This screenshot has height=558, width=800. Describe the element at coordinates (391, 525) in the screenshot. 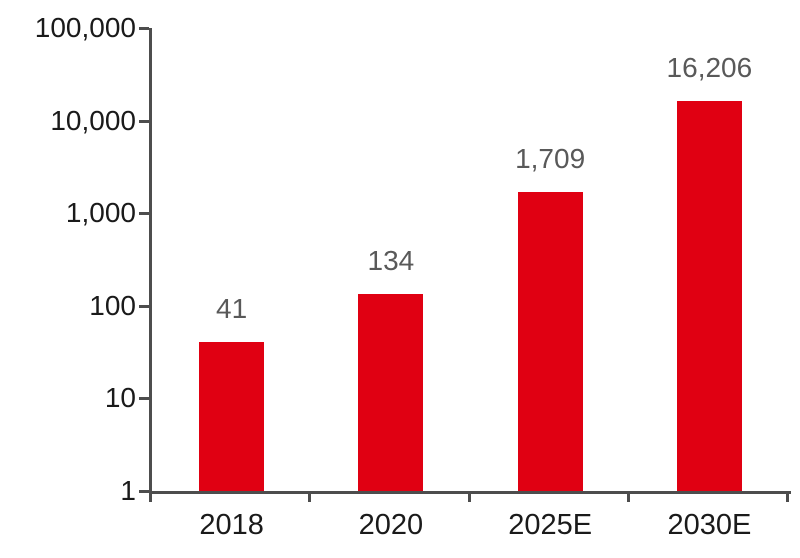

I see `category-label: 2020` at that location.